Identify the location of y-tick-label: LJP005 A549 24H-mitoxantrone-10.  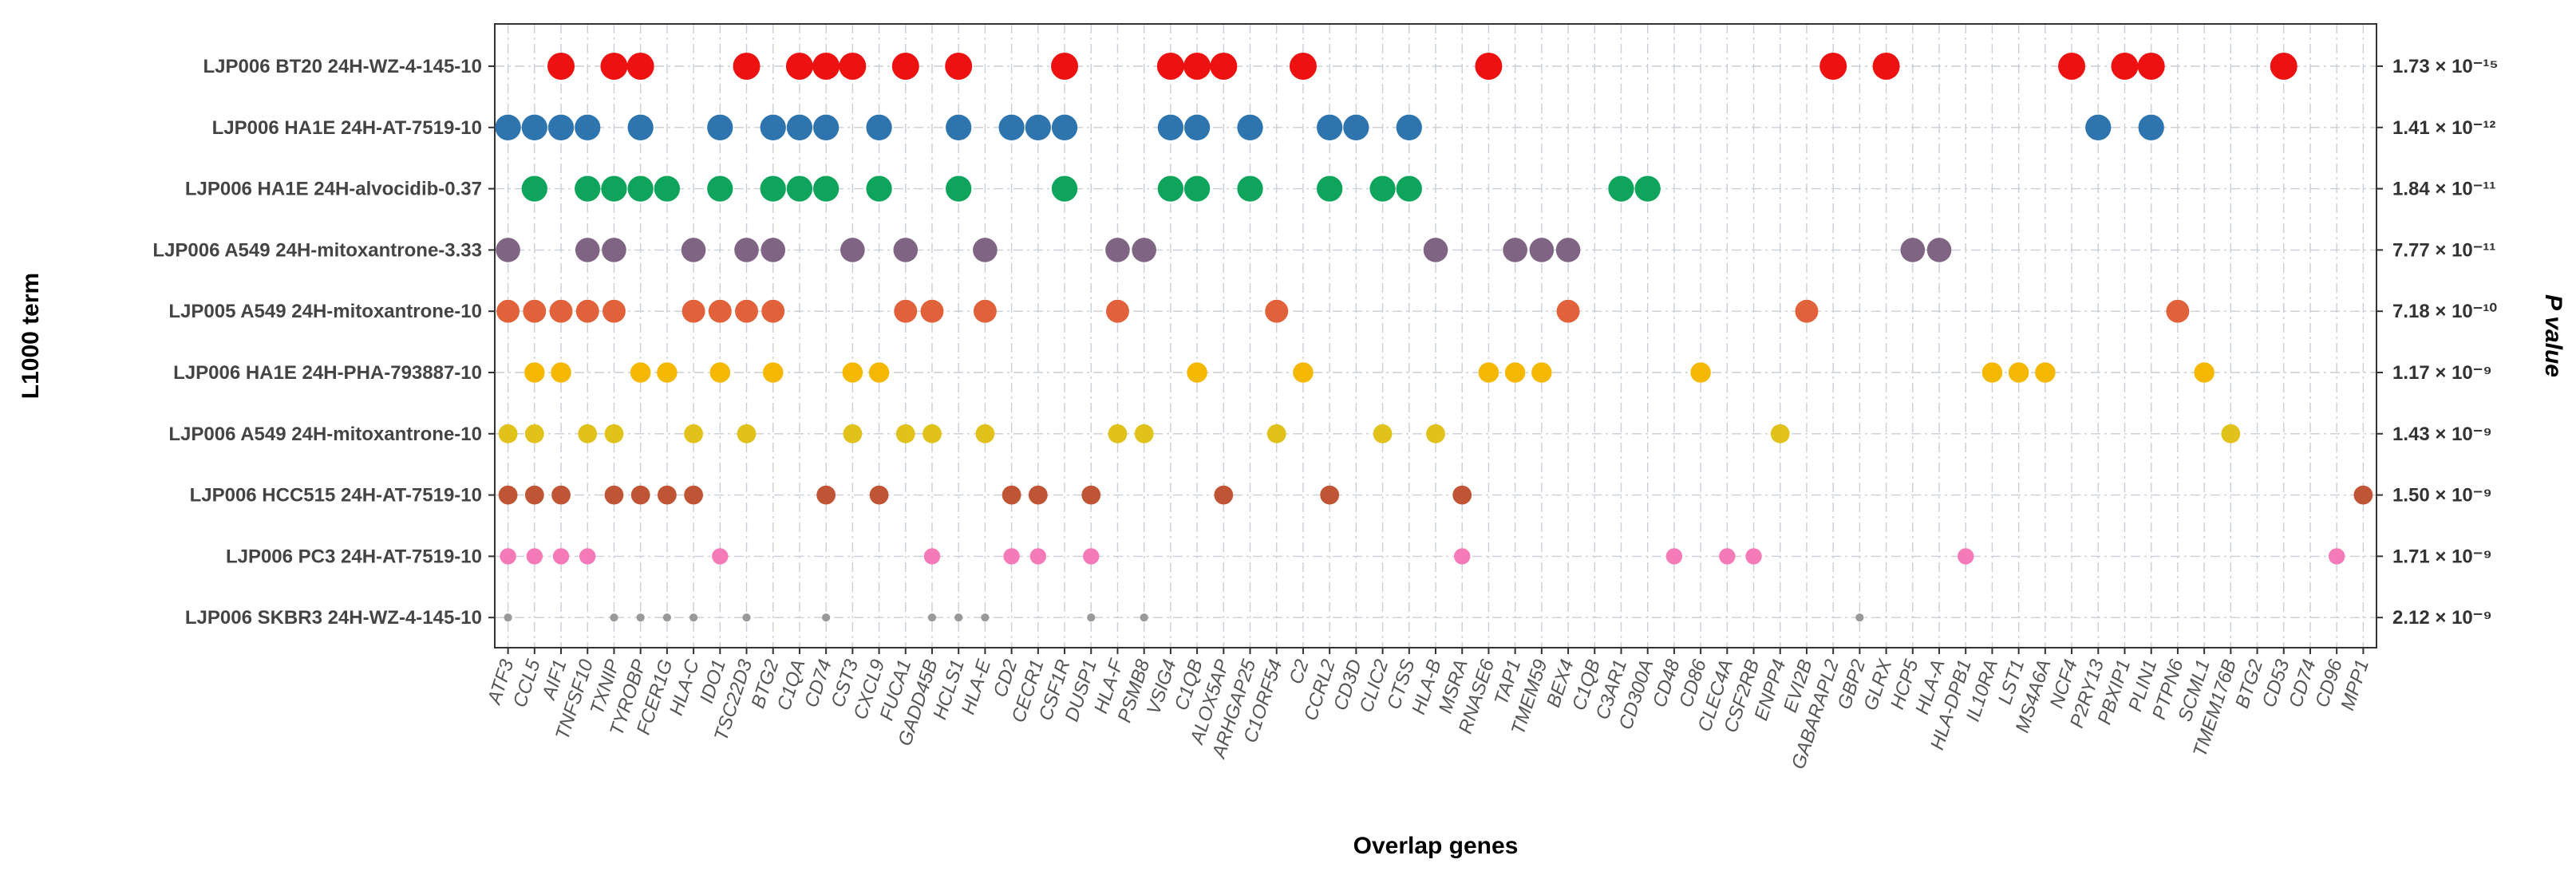
(325, 312).